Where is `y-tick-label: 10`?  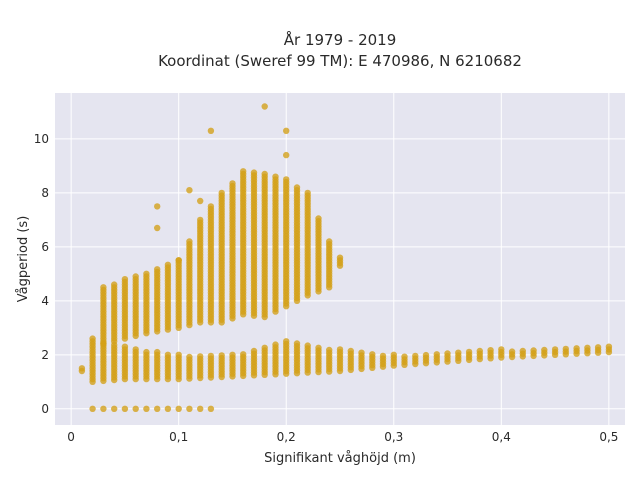 y-tick-label: 10 is located at coordinates (41, 139).